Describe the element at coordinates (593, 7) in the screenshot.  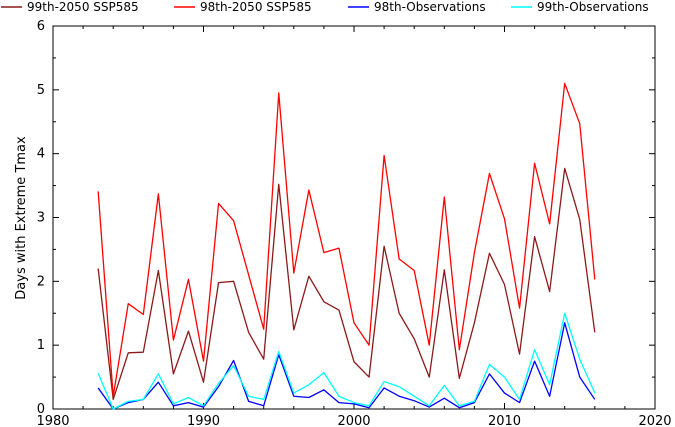
I see `legend-label: 99th-Observations` at that location.